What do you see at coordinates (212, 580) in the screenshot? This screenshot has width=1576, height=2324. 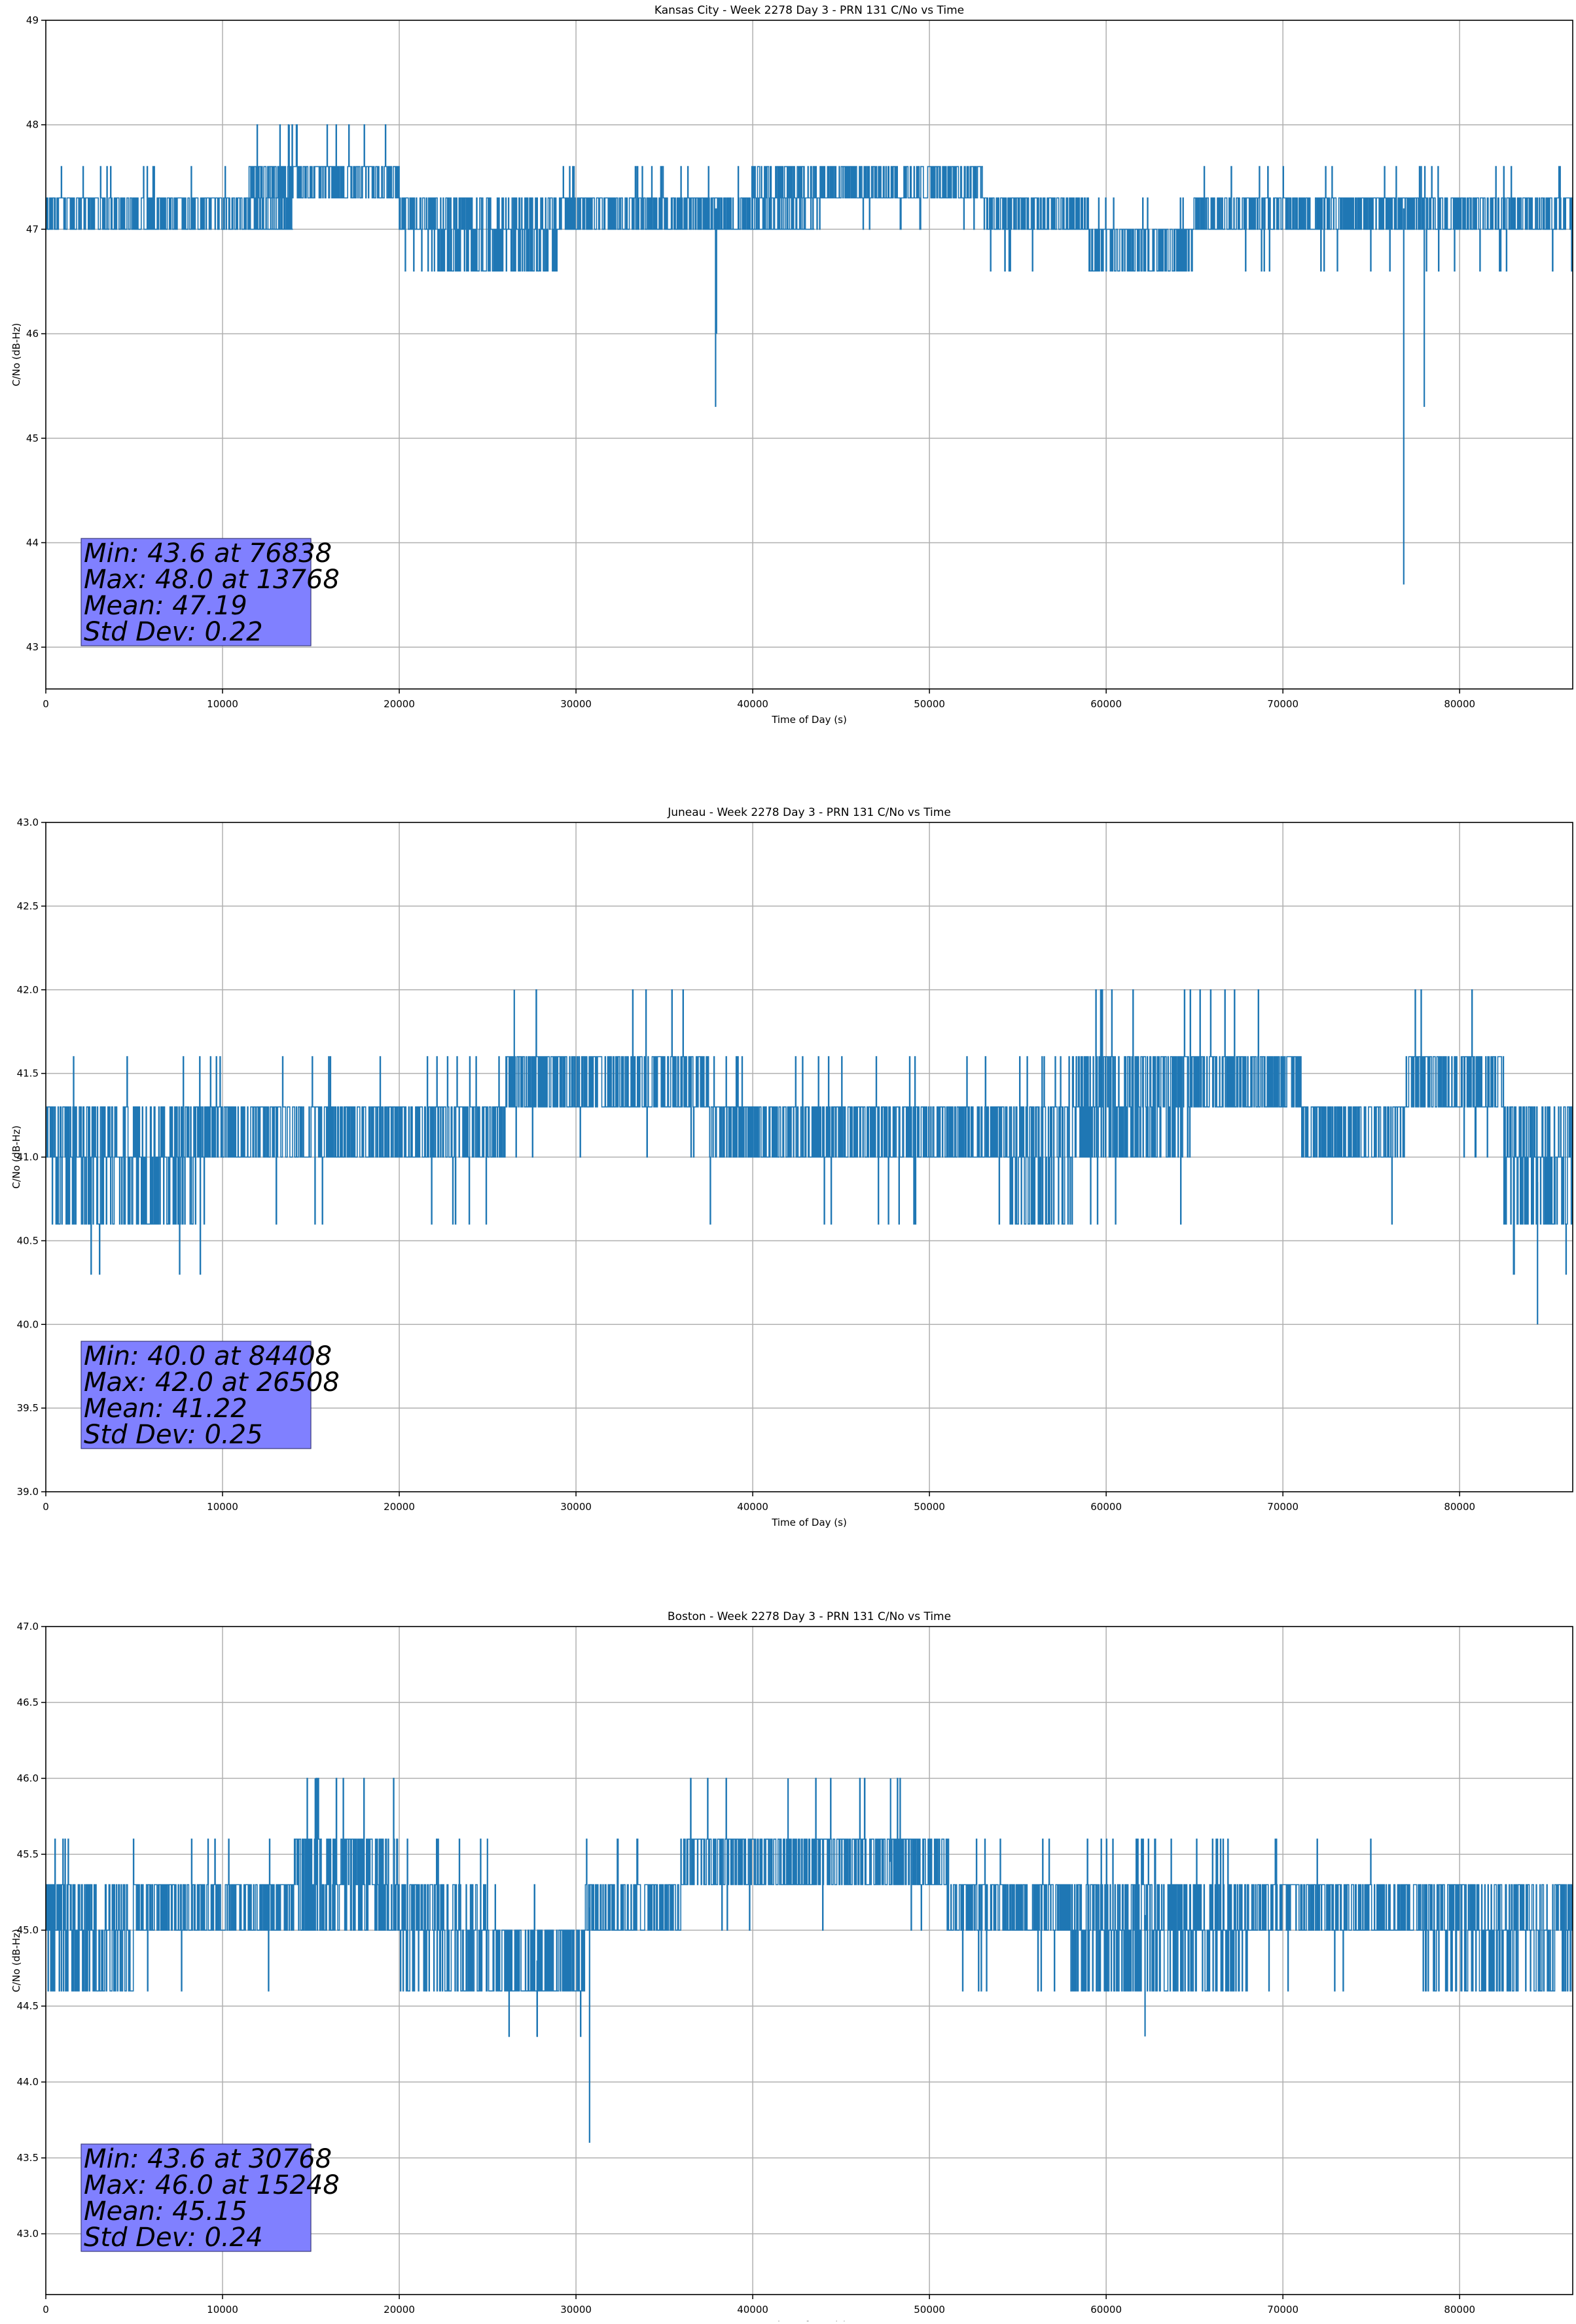 I see `stats-line: Max: 48.0 at 13768` at bounding box center [212, 580].